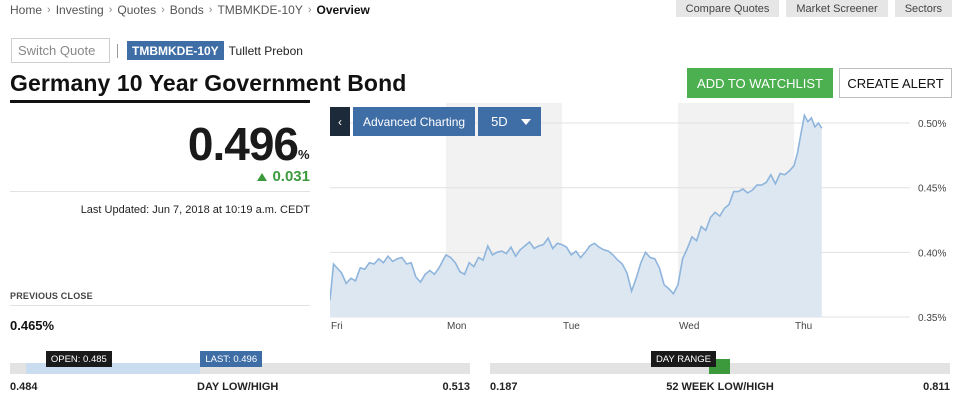  I want to click on sectors-button: Sectors, so click(923, 8).